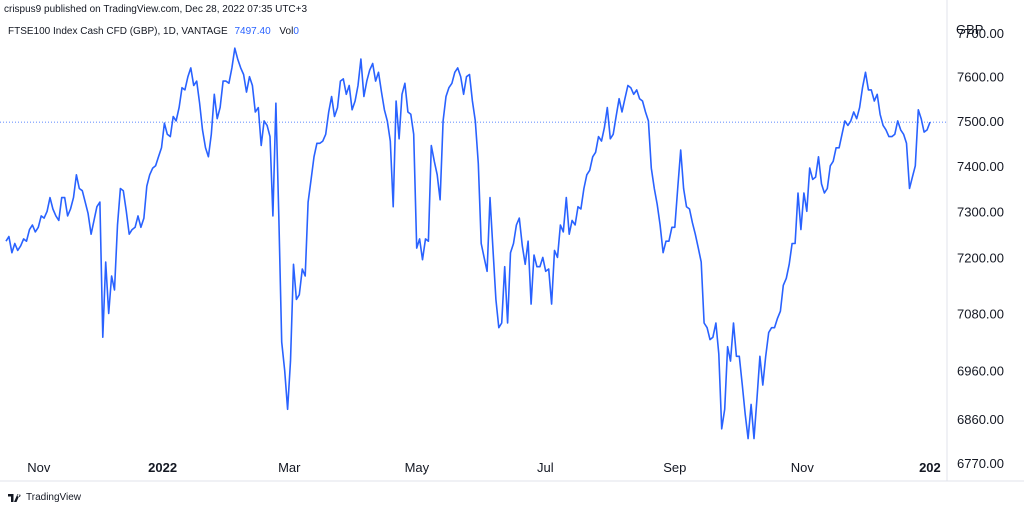 Image resolution: width=1024 pixels, height=511 pixels. Describe the element at coordinates (980, 371) in the screenshot. I see `y-tick-label: 6960.00` at that location.